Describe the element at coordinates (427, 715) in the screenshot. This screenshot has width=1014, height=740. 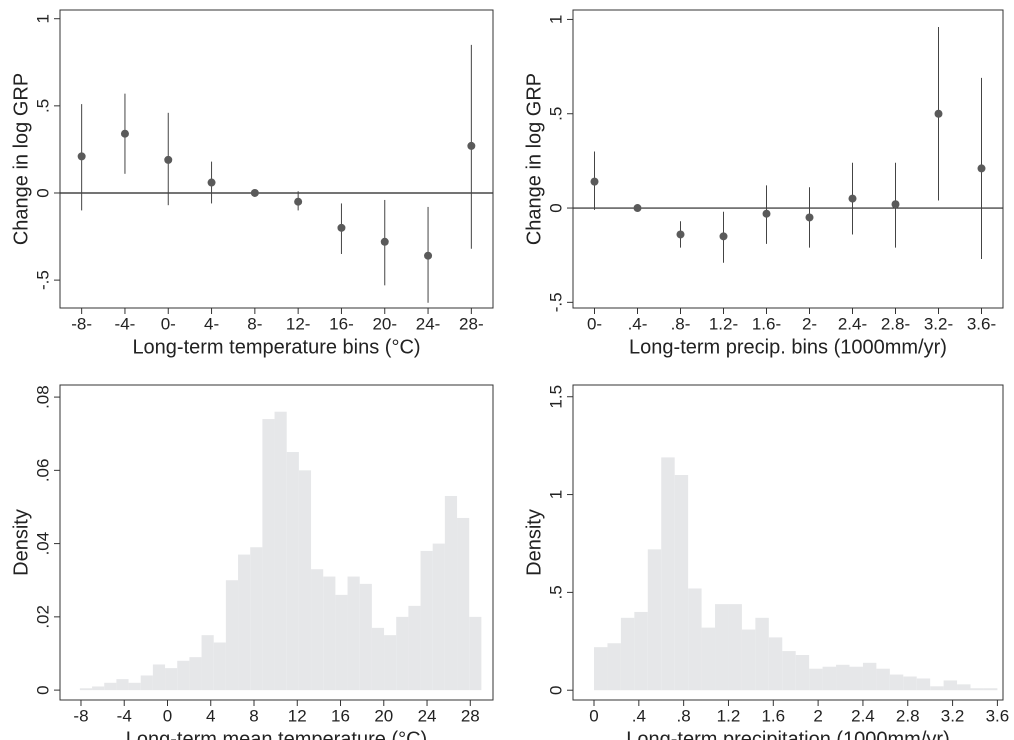
I see `x-tick-label: 24` at that location.